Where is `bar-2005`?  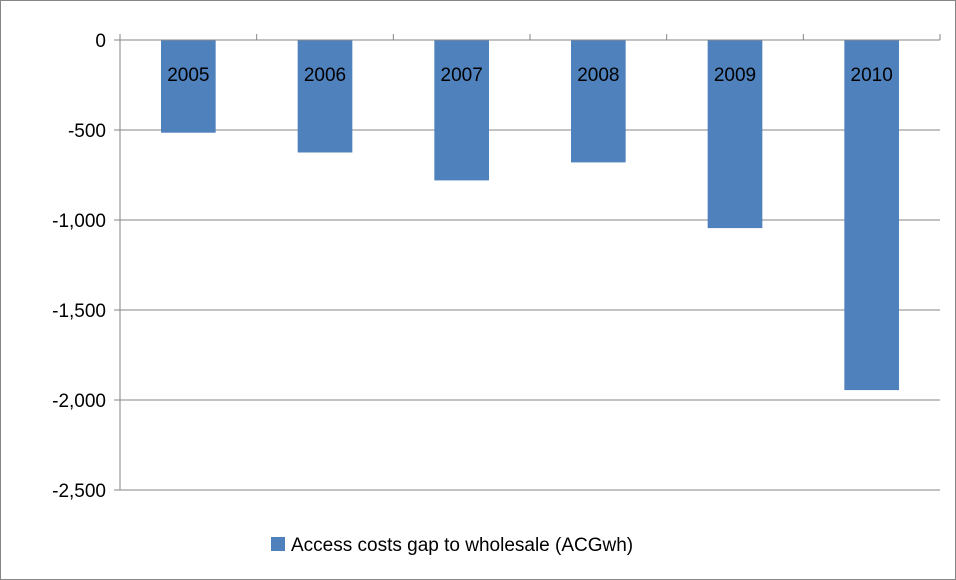 bar-2005 is located at coordinates (188, 86).